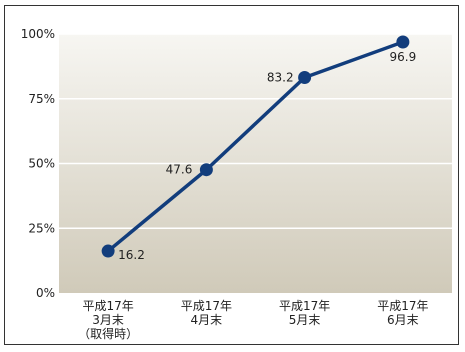 This screenshot has width=465, height=352. Describe the element at coordinates (108, 333) in the screenshot. I see `x-category-label: （取得時）` at that location.